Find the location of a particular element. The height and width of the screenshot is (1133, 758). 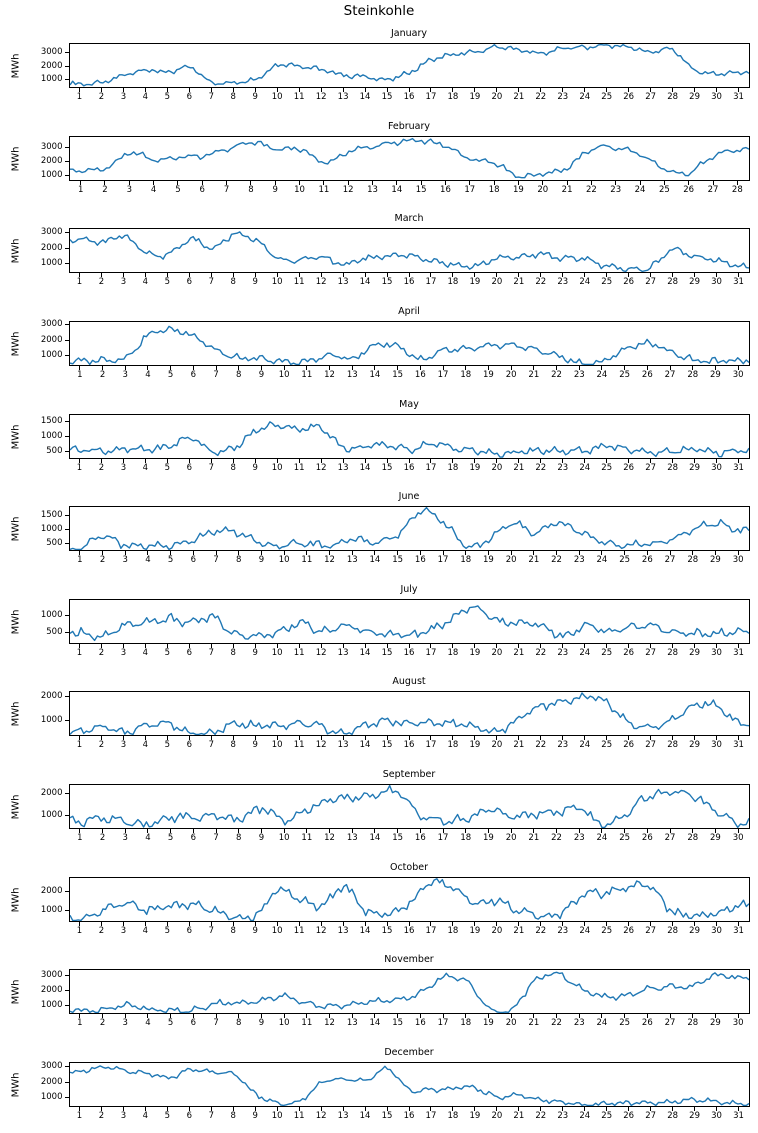

x-tick-label: 24 is located at coordinates (602, 560).